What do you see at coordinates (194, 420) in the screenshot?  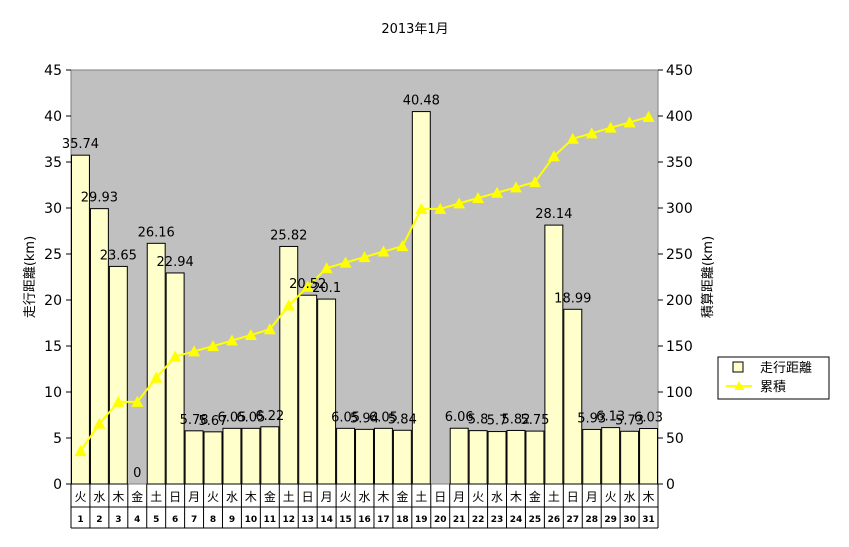 I see `bar-value-label: 5.78` at bounding box center [194, 420].